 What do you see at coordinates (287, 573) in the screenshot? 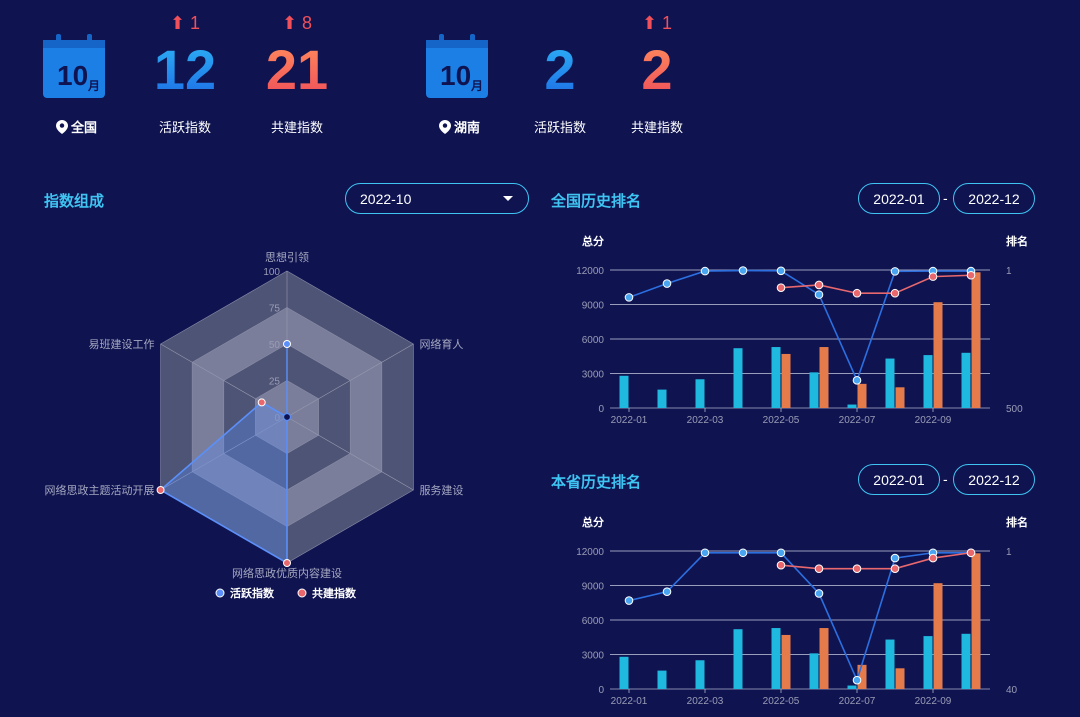
I see `radar-indicator-label: 网络思政优质内容建设` at bounding box center [287, 573].